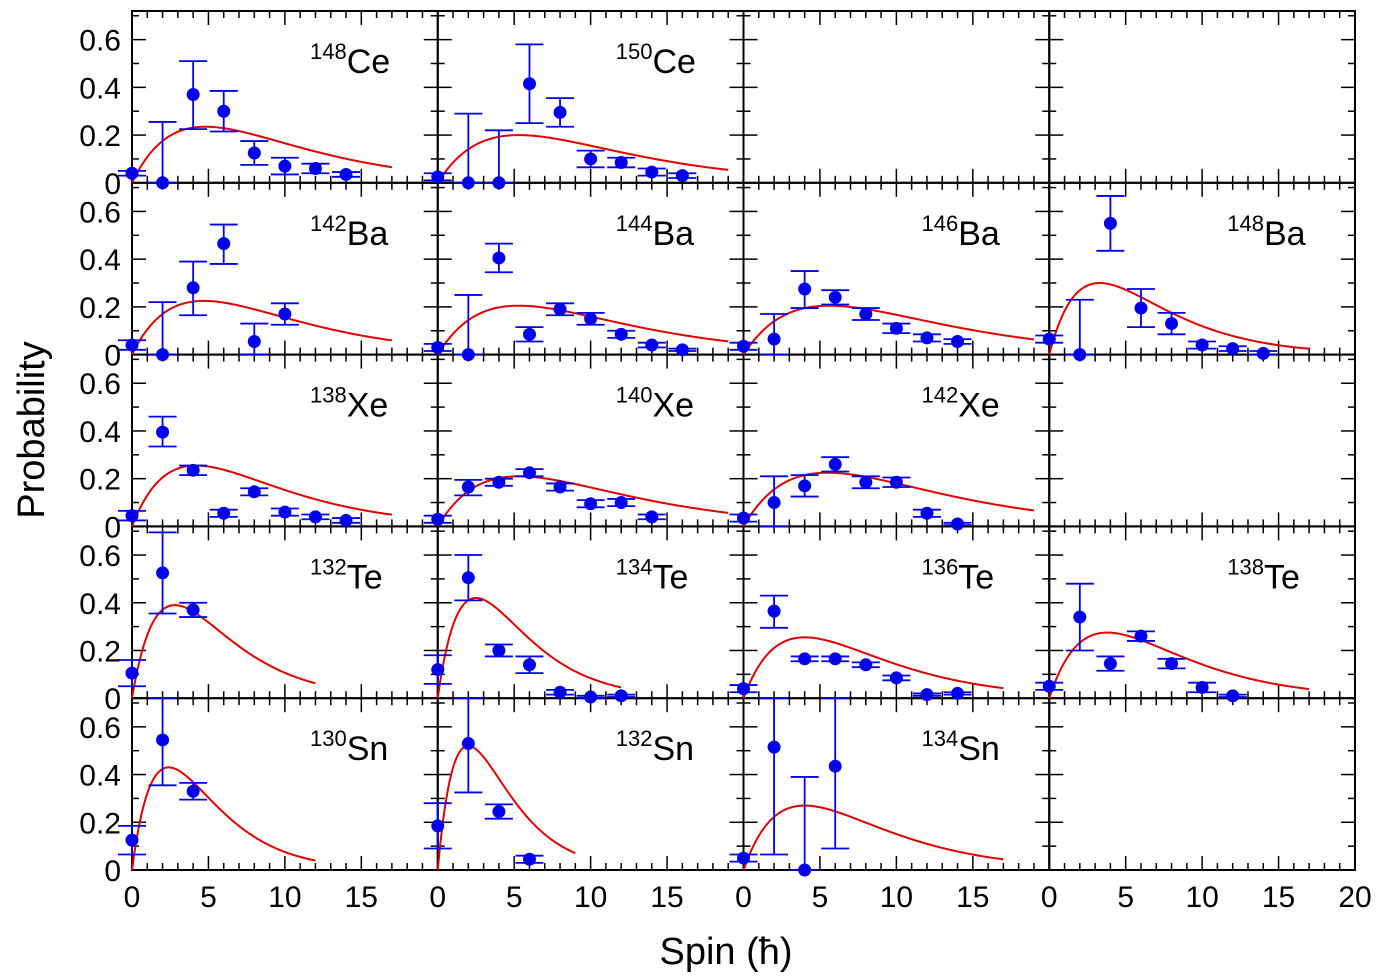 This screenshot has width=1392, height=976. I want to click on x-tick-label: 0, so click(437, 897).